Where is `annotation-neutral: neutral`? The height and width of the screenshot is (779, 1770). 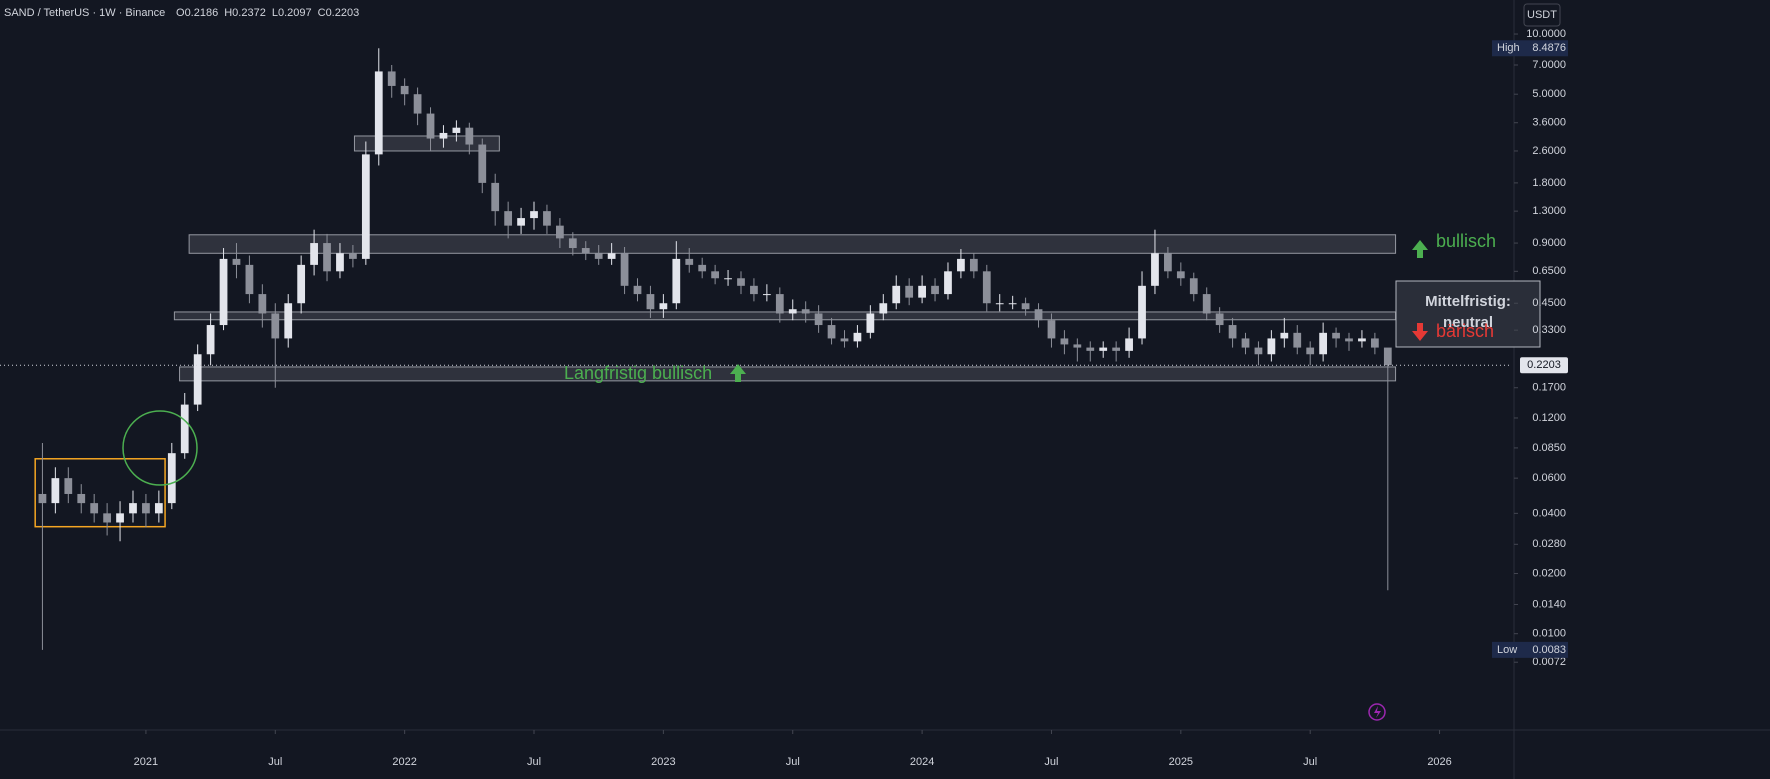
annotation-neutral: neutral is located at coordinates (1468, 322).